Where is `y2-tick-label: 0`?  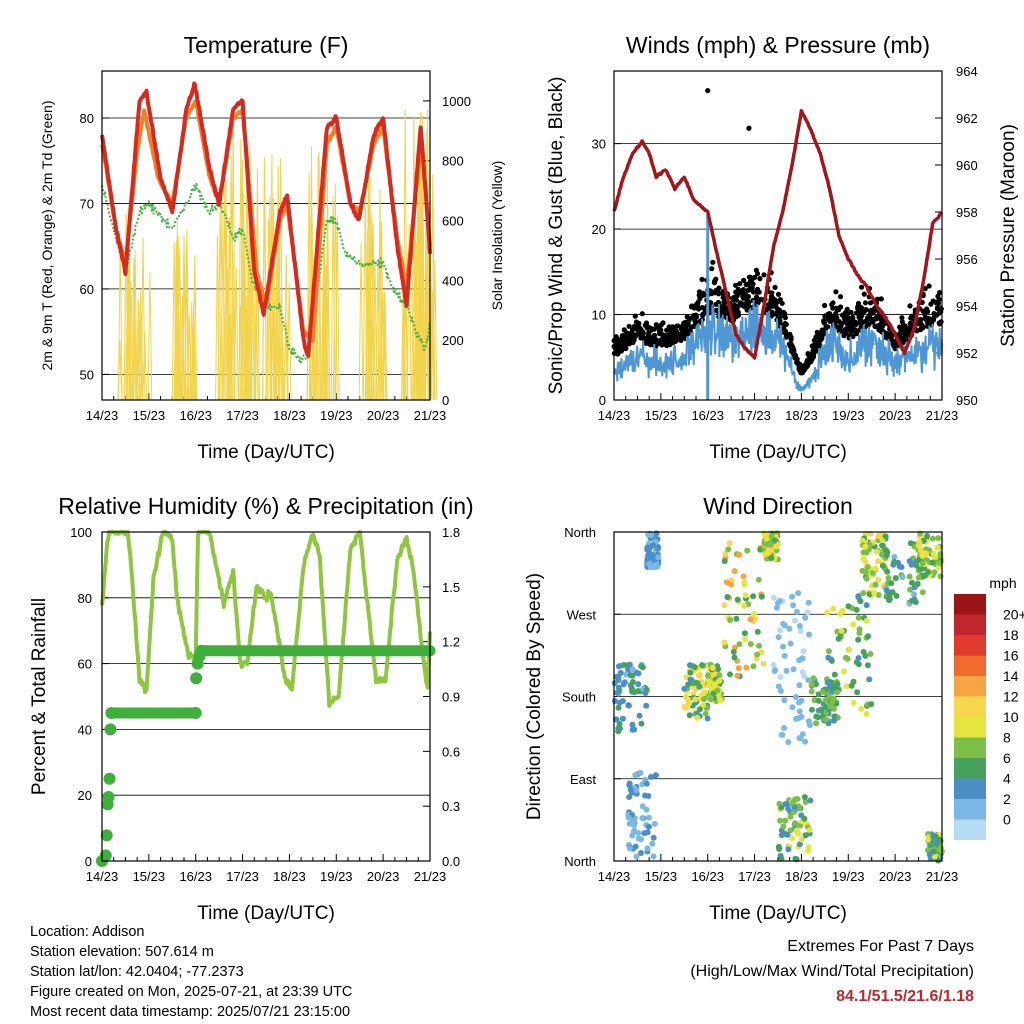 y2-tick-label: 0 is located at coordinates (445, 400).